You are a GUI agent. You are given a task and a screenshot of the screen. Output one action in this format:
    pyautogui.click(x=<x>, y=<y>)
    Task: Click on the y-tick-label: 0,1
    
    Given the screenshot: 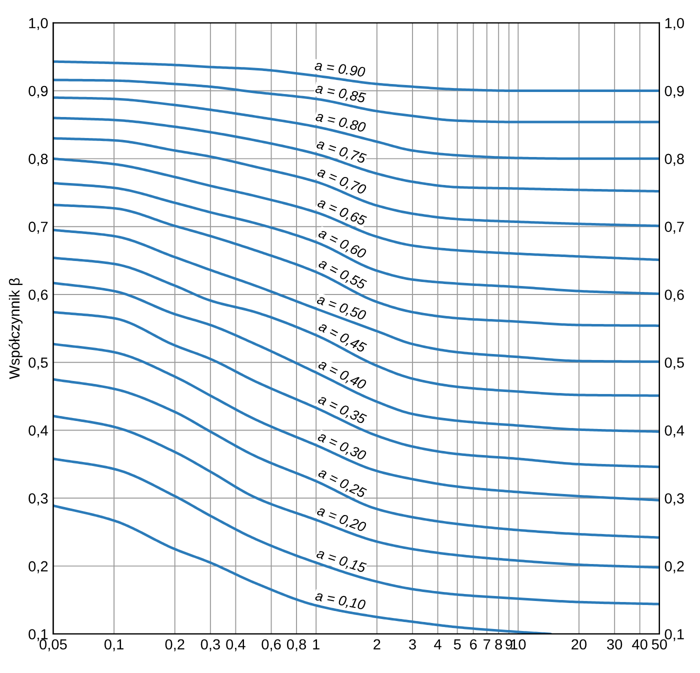 What is the action you would take?
    pyautogui.click(x=38, y=635)
    